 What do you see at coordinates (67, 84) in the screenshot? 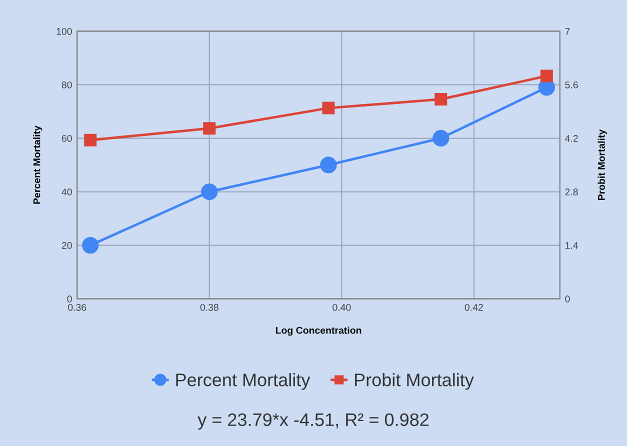
I see `y-tick-label: 80` at bounding box center [67, 84].